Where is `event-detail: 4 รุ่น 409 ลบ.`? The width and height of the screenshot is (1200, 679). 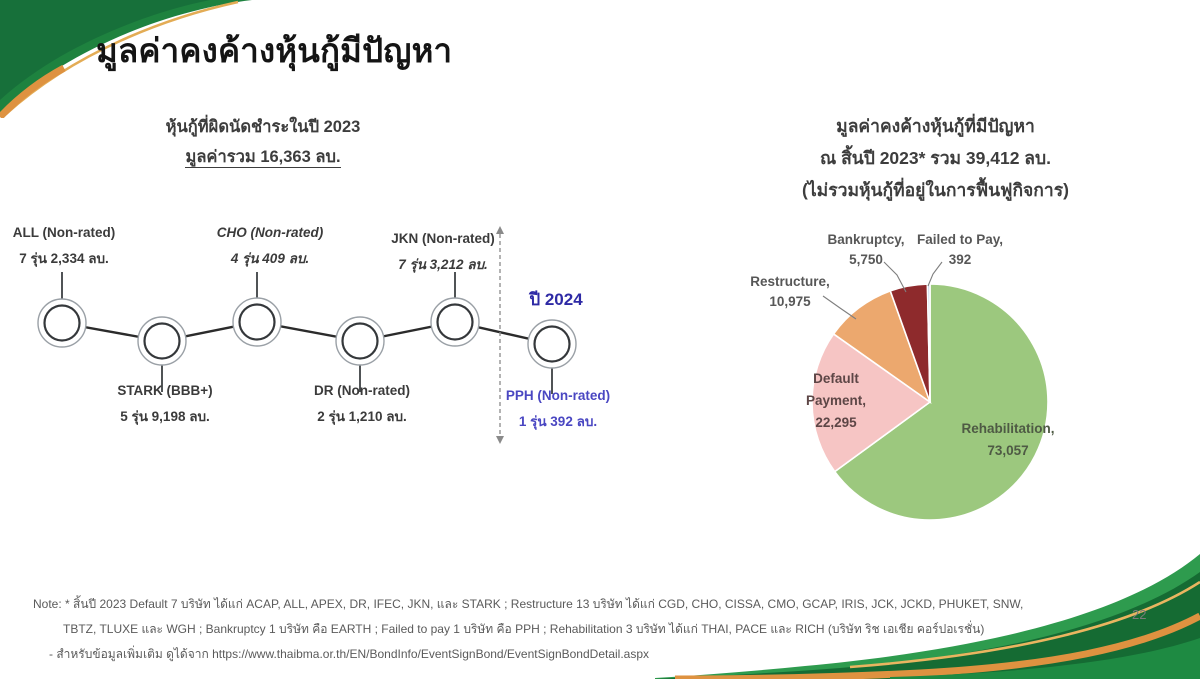 event-detail: 4 รุ่น 409 ลบ. is located at coordinates (270, 258).